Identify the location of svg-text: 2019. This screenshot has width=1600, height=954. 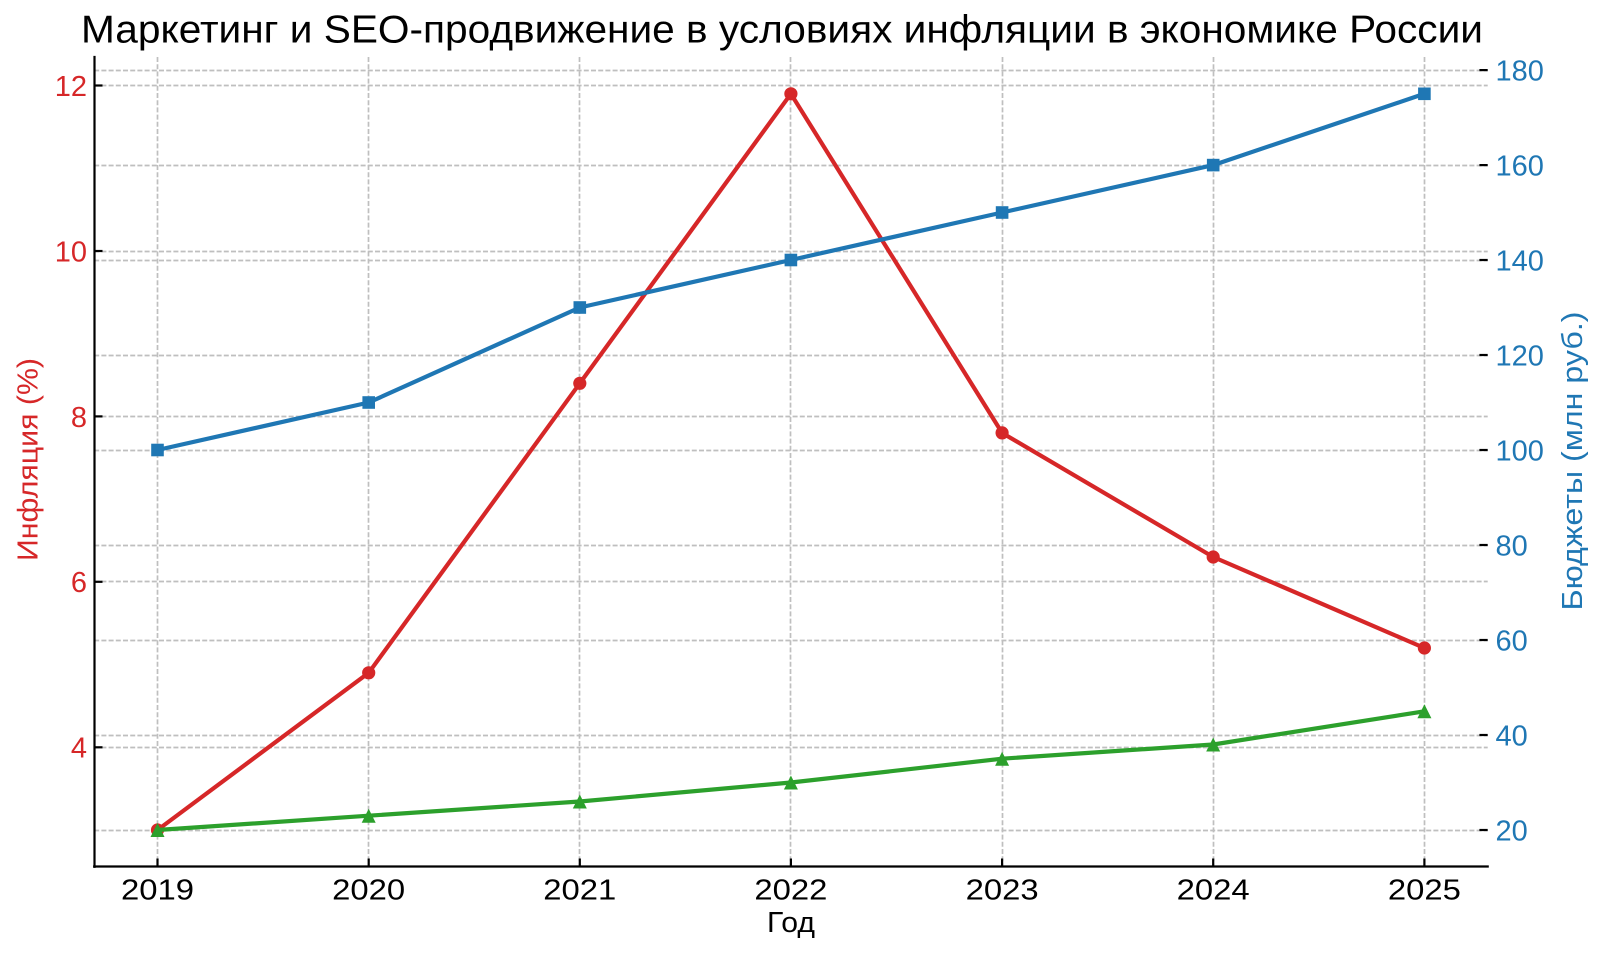
(157, 891).